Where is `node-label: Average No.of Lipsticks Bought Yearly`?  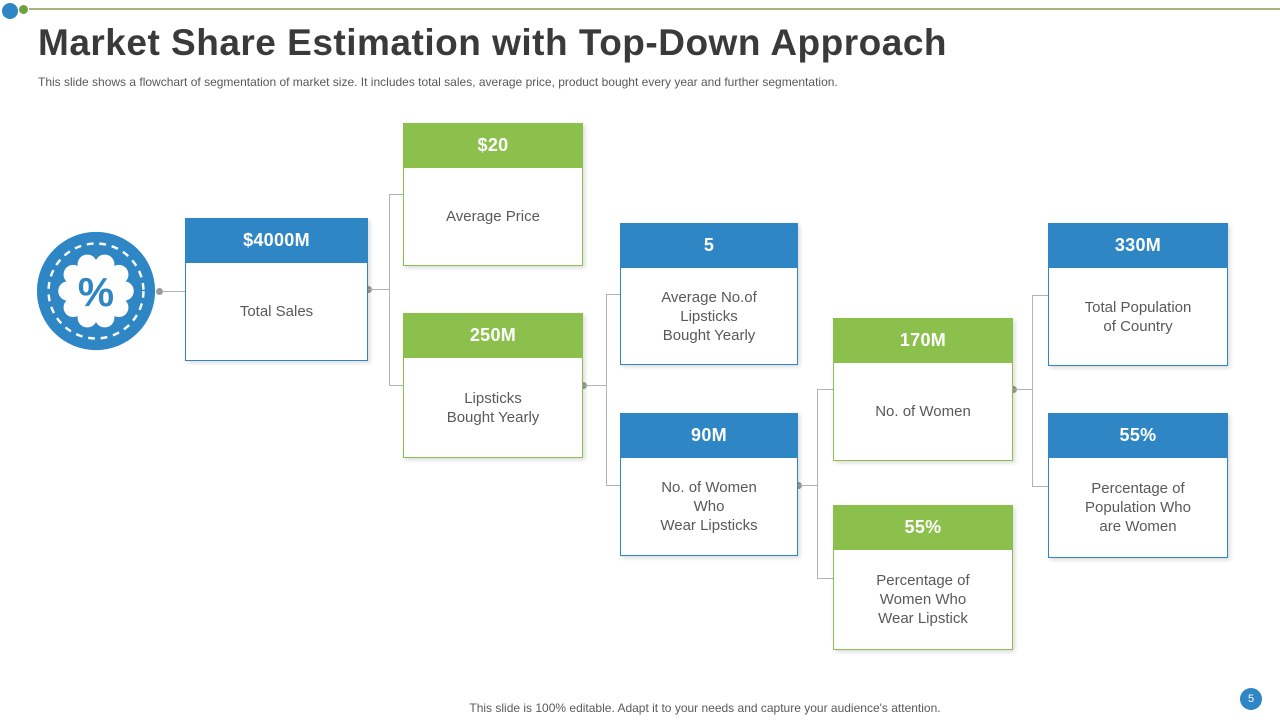
node-label: Average No.of Lipsticks Bought Yearly is located at coordinates (709, 316).